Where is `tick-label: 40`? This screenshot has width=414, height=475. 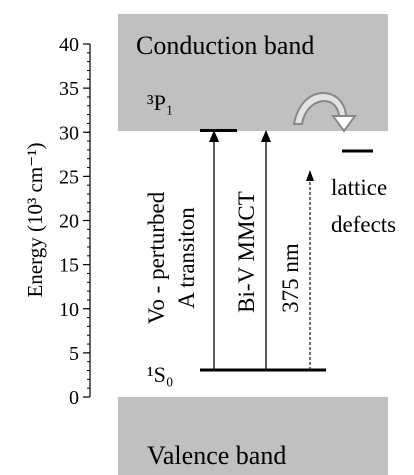 tick-label: 40 is located at coordinates (69, 45).